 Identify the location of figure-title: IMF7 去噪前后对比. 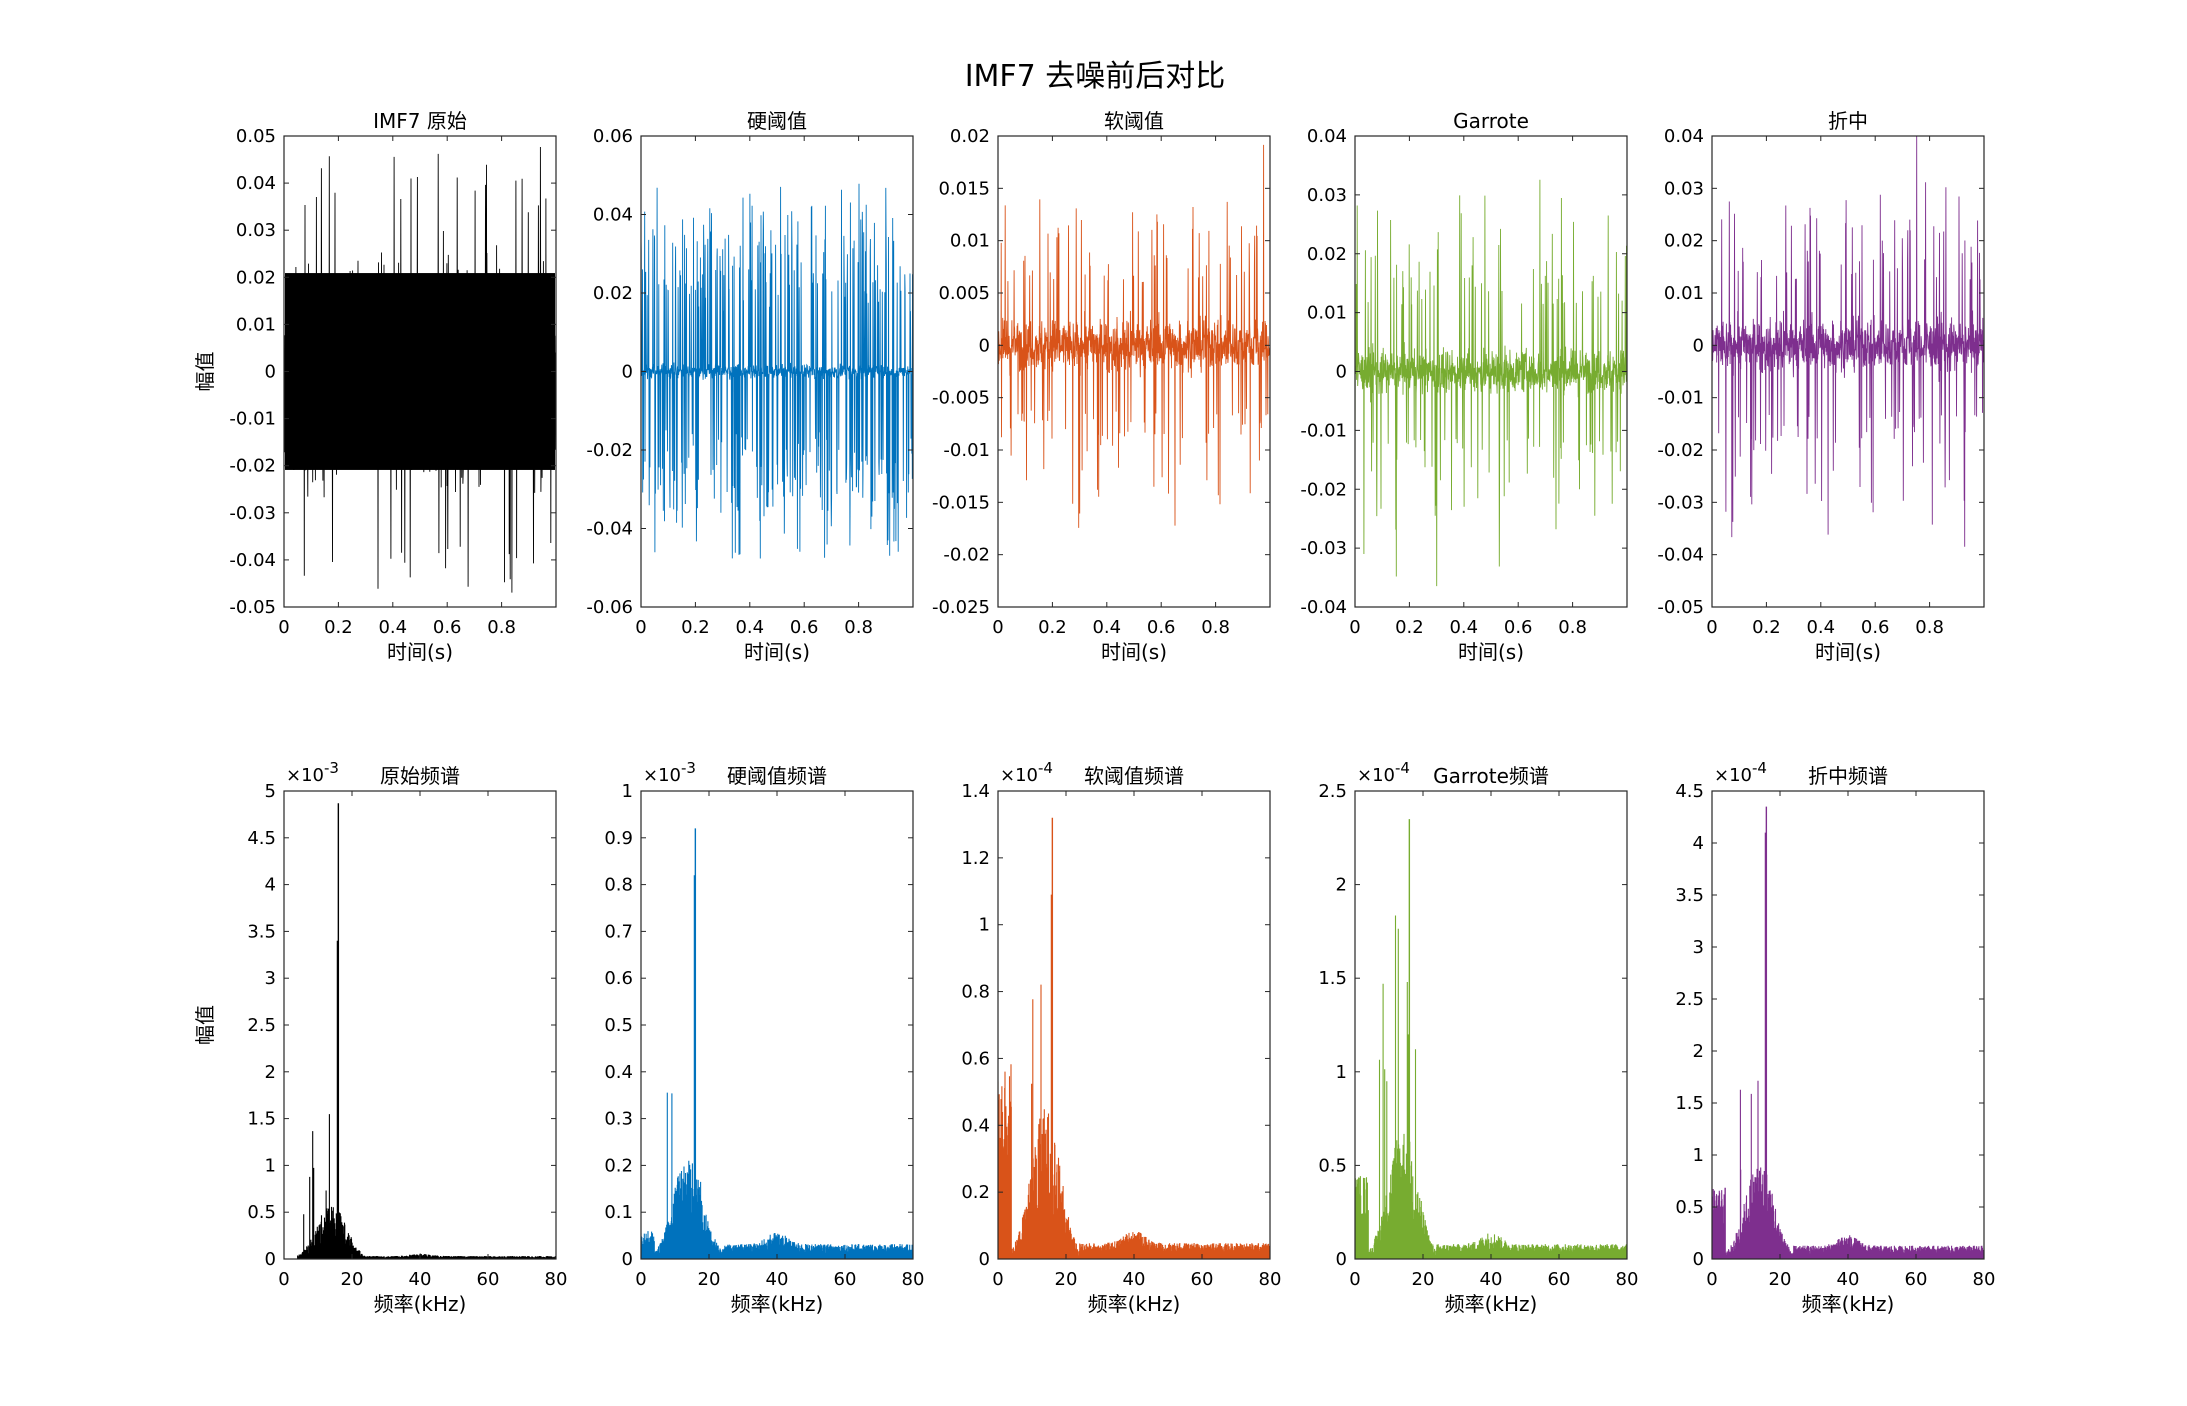
(1095, 76).